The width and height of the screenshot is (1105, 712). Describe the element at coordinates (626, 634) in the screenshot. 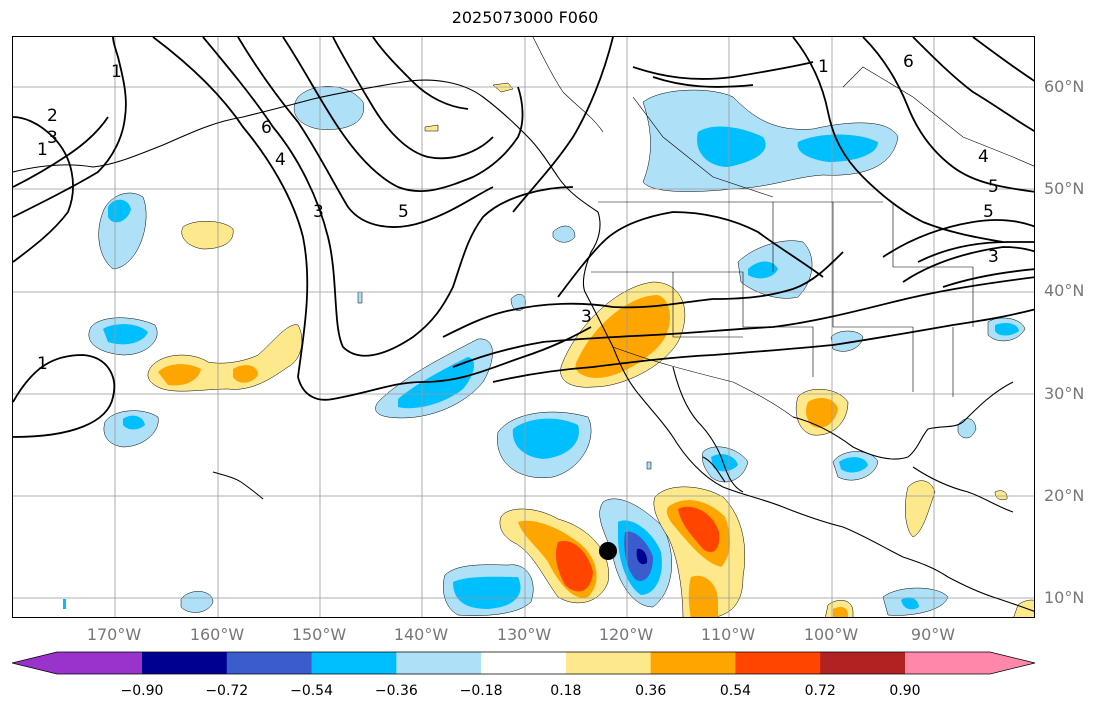

I see `lon-label-120w: 120°W` at that location.